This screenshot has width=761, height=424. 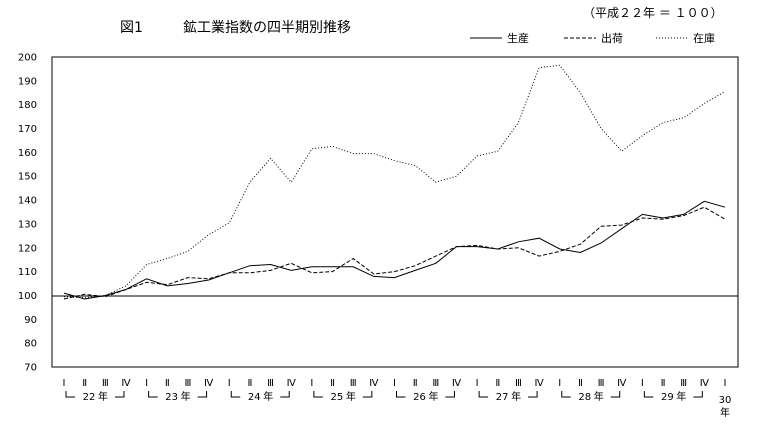 What do you see at coordinates (27, 105) in the screenshot?
I see `y-tick-label: 180` at bounding box center [27, 105].